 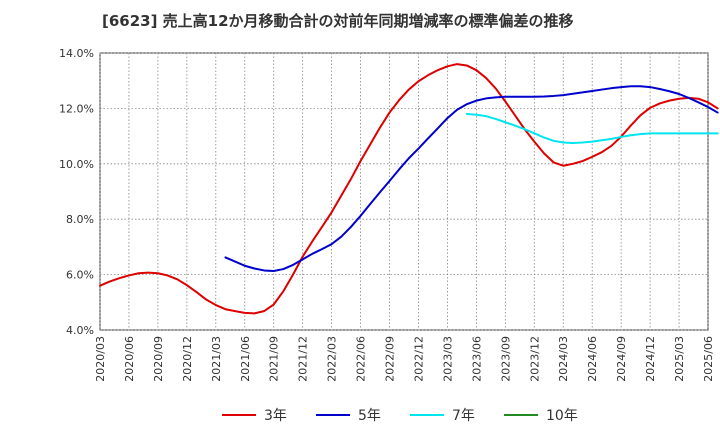 What do you see at coordinates (418, 359) in the screenshot?
I see `x-tick-label: 2022/12` at bounding box center [418, 359].